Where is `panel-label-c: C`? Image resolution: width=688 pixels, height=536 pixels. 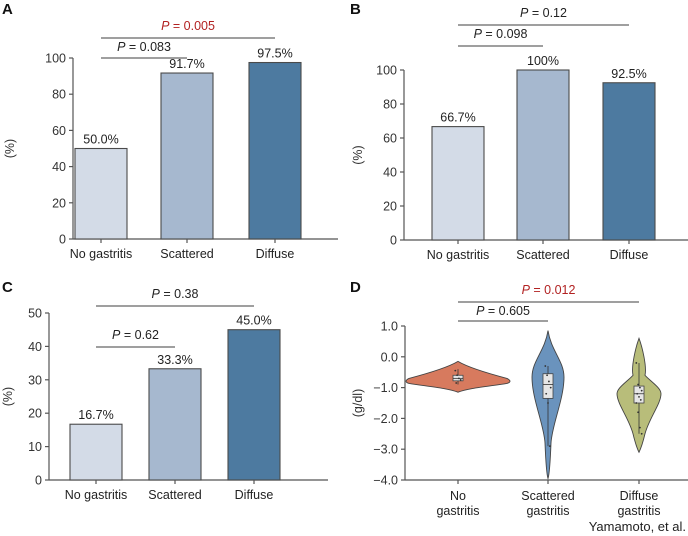 panel-label-c: C is located at coordinates (7, 287).